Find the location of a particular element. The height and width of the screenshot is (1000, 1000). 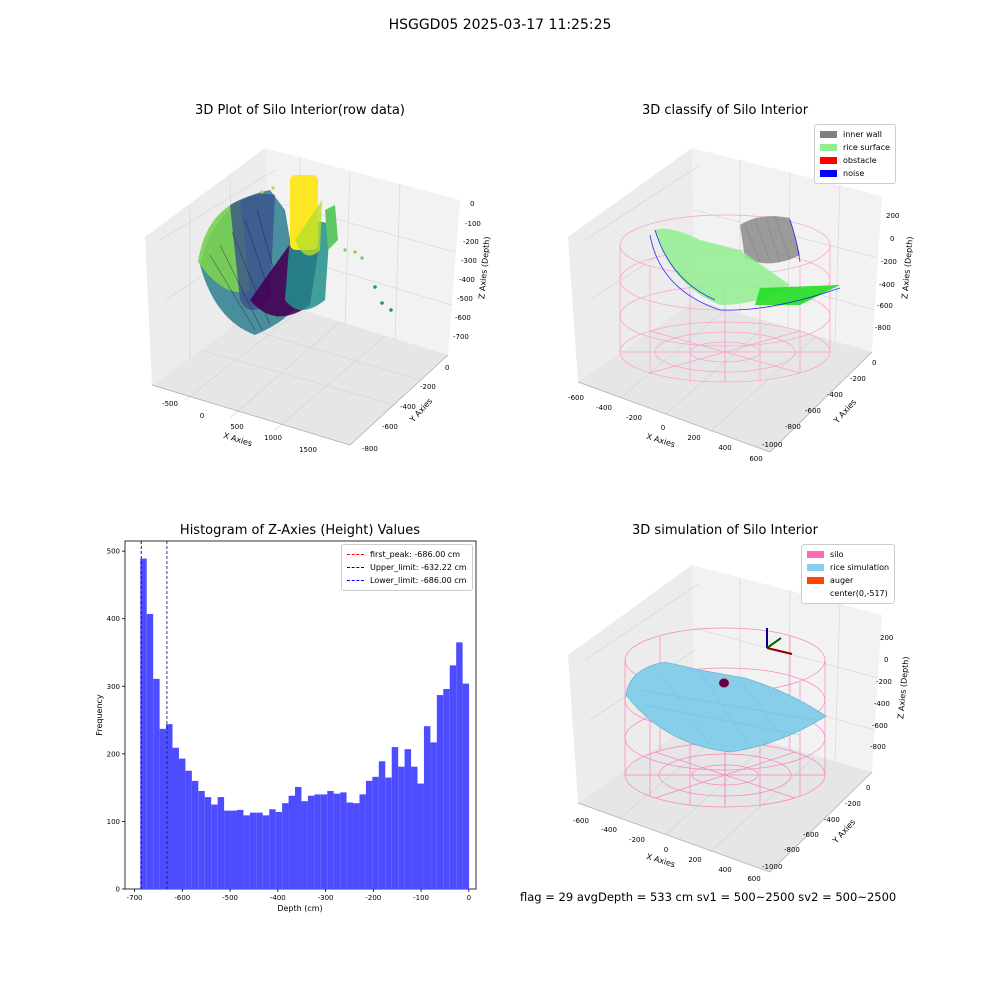

legend-entry-upper-limit: Upper_limit: -632.22 cm is located at coordinates (407, 567).